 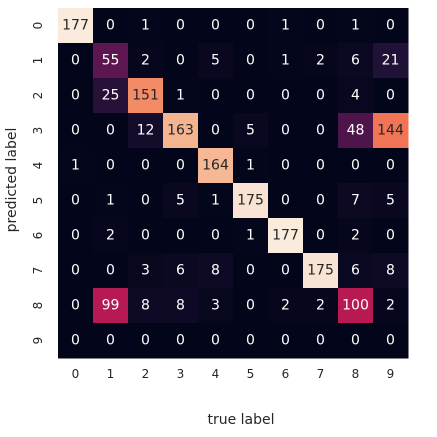 I want to click on y-tick-label: 3, so click(x=38, y=131).